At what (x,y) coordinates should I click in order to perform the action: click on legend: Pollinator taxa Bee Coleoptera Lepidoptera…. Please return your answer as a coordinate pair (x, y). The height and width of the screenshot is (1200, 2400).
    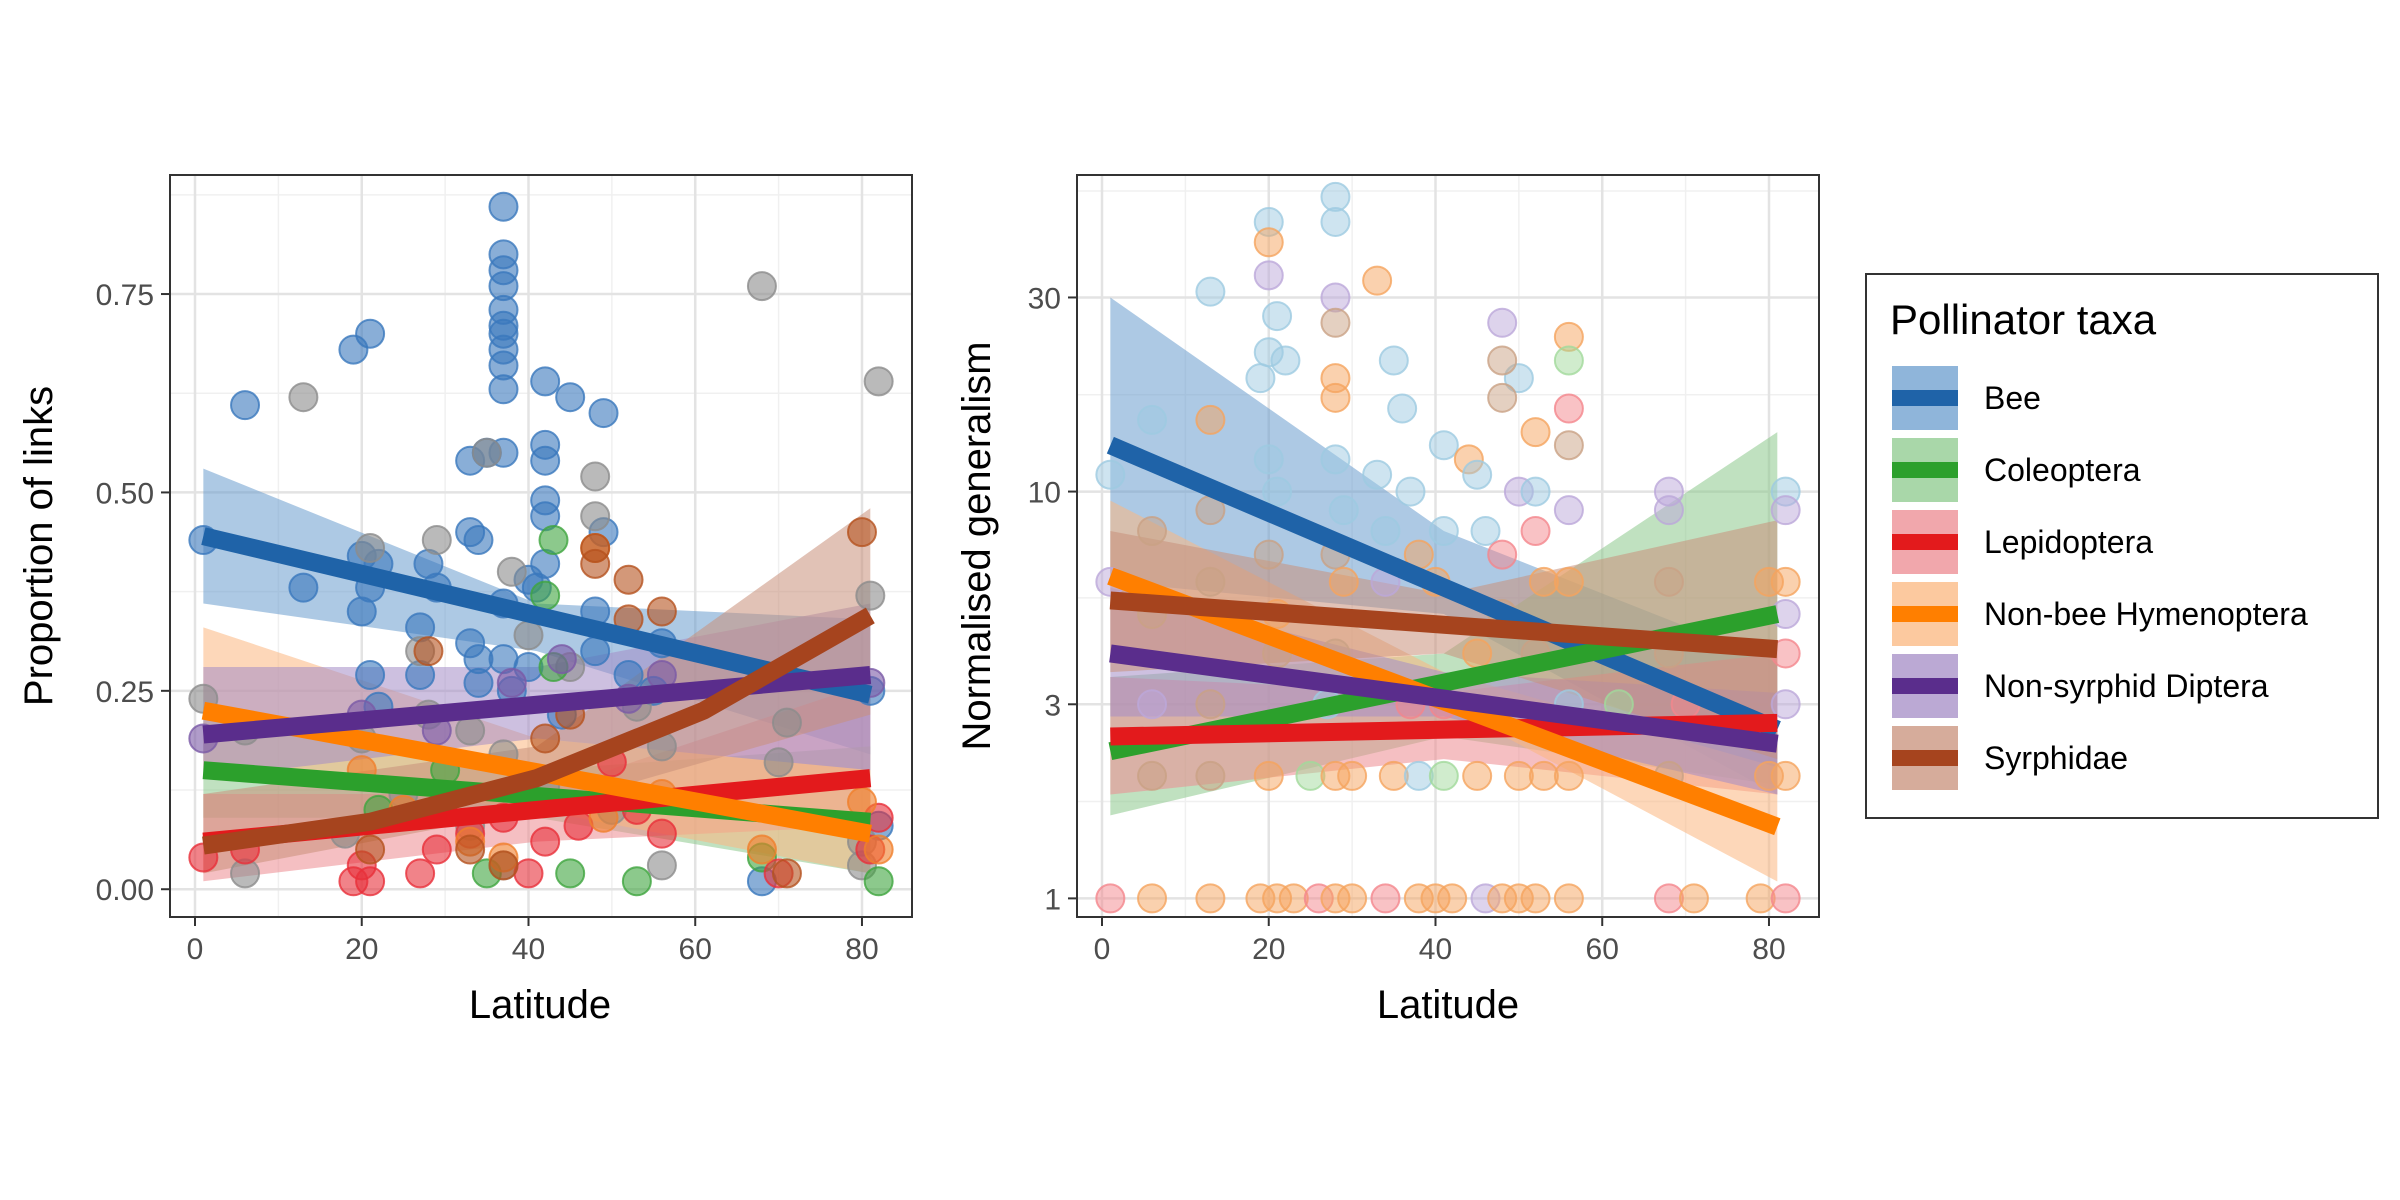
    Looking at the image, I should click on (2122, 546).